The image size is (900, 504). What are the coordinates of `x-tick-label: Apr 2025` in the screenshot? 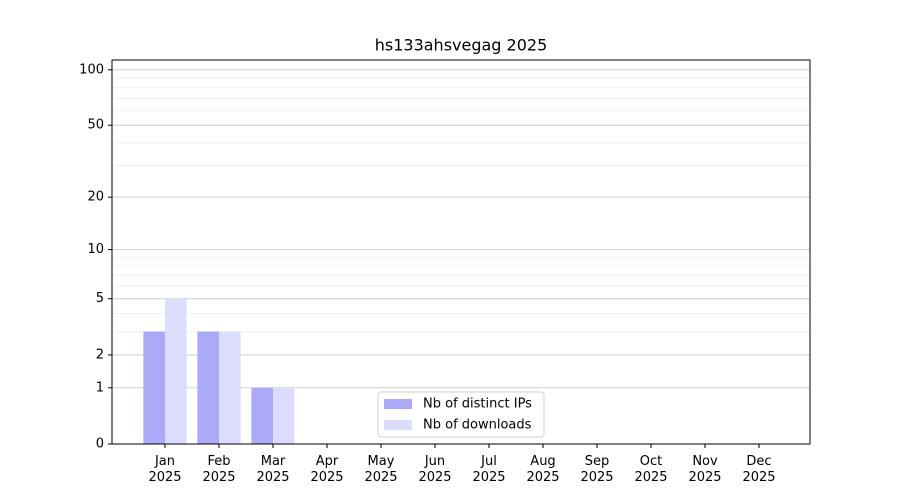 It's located at (326, 469).